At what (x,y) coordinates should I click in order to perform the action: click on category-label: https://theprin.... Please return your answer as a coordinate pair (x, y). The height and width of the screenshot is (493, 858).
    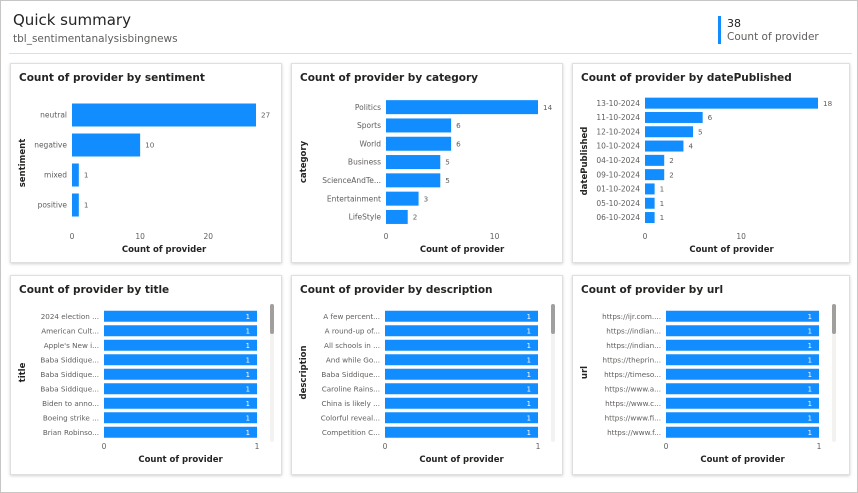
    Looking at the image, I should click on (632, 359).